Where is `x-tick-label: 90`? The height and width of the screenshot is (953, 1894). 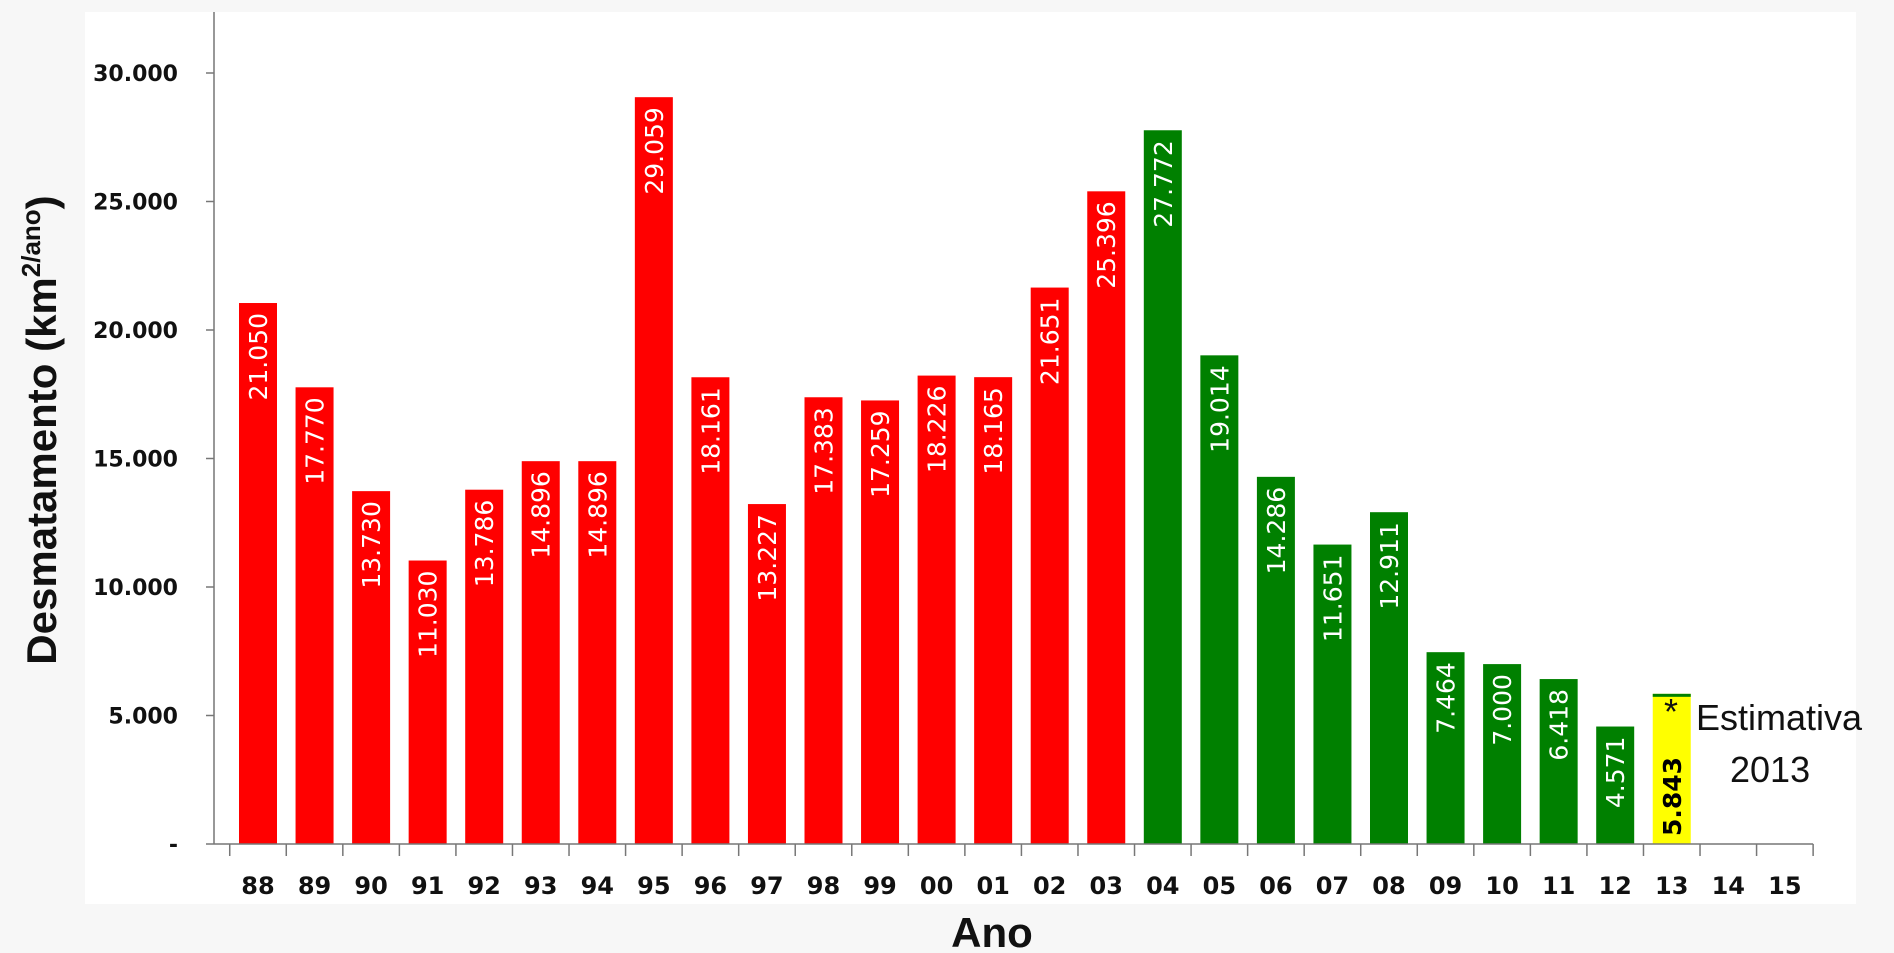 x-tick-label: 90 is located at coordinates (370, 886).